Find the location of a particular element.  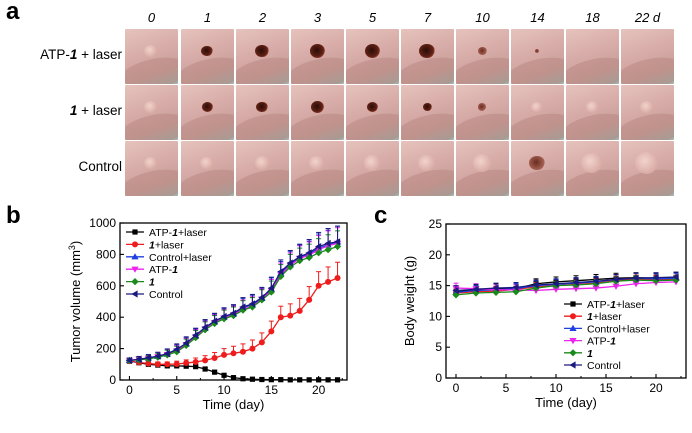

day-label: 10 is located at coordinates (482, 17).